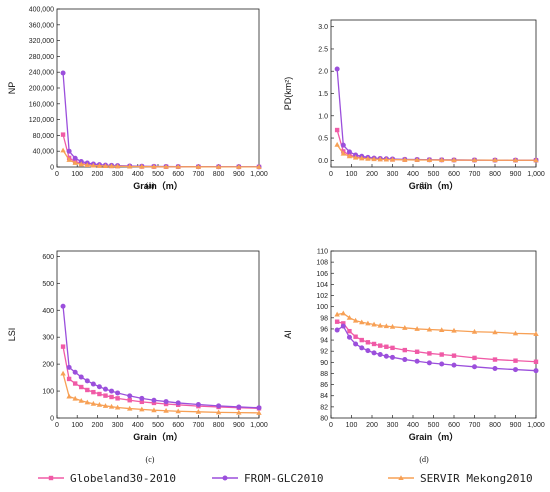  What do you see at coordinates (288, 94) in the screenshot?
I see `y-axis-label: PD(km²)` at bounding box center [288, 94].